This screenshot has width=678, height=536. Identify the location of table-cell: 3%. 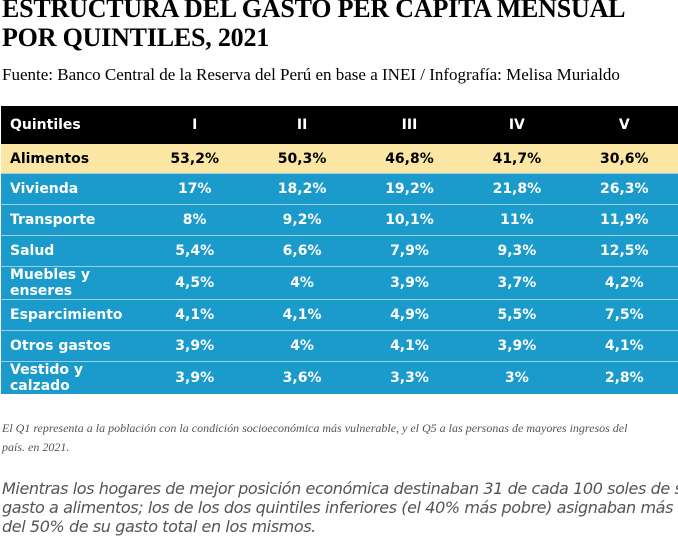
(517, 377).